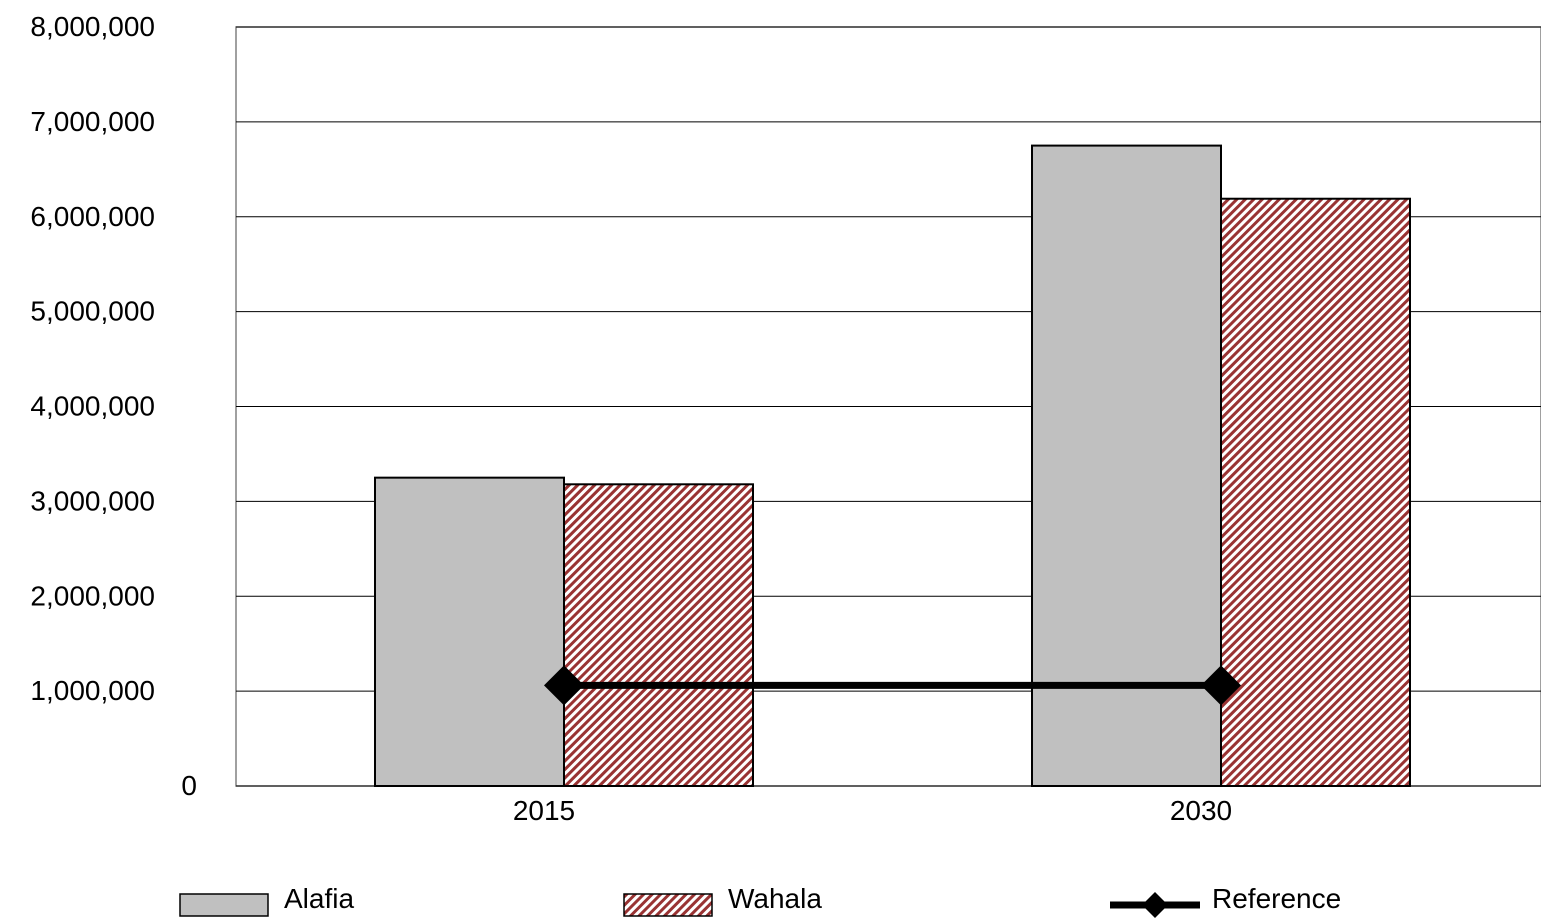 The image size is (1541, 918). What do you see at coordinates (92, 500) in the screenshot?
I see `y-tick-label: 3,000,000` at bounding box center [92, 500].